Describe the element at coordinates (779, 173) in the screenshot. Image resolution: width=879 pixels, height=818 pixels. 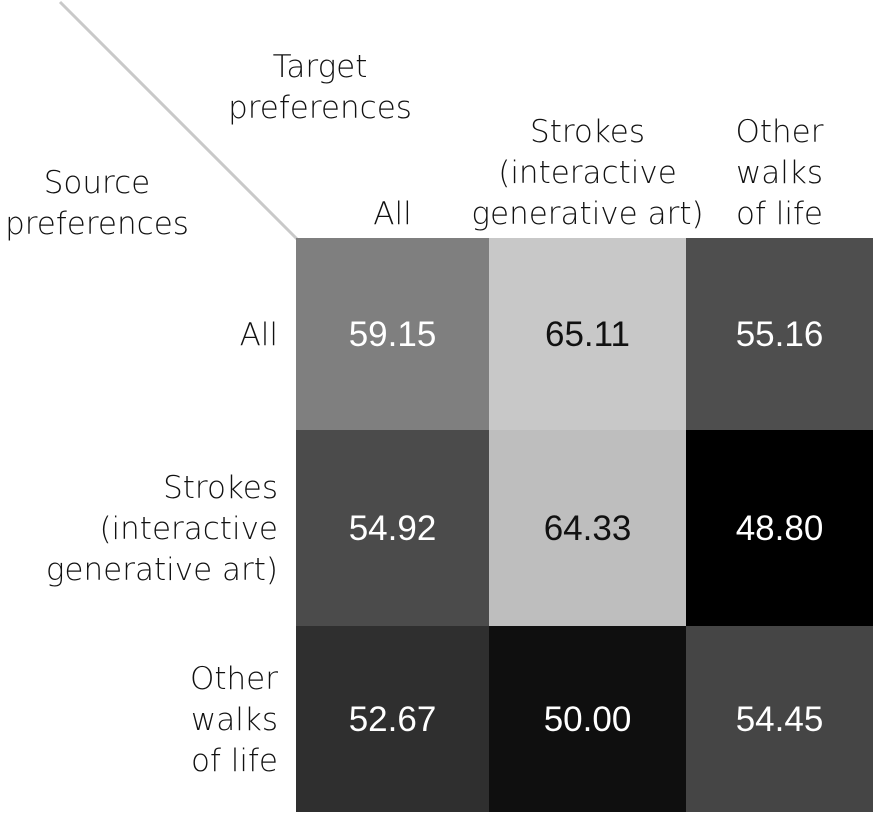
I see `column-label: walks` at that location.